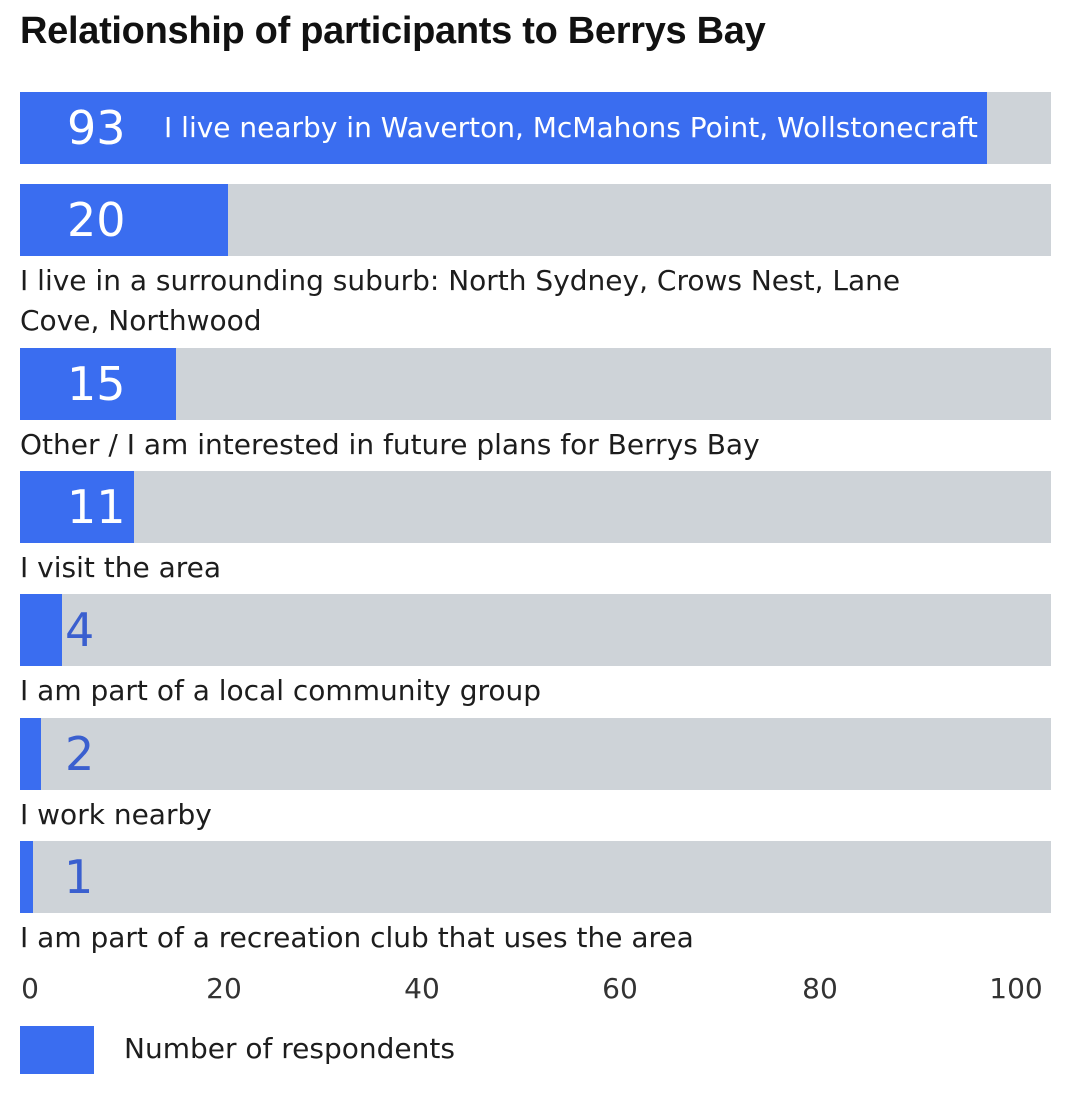 The image size is (1080, 1099). I want to click on bar-track: 1, so click(535, 877).